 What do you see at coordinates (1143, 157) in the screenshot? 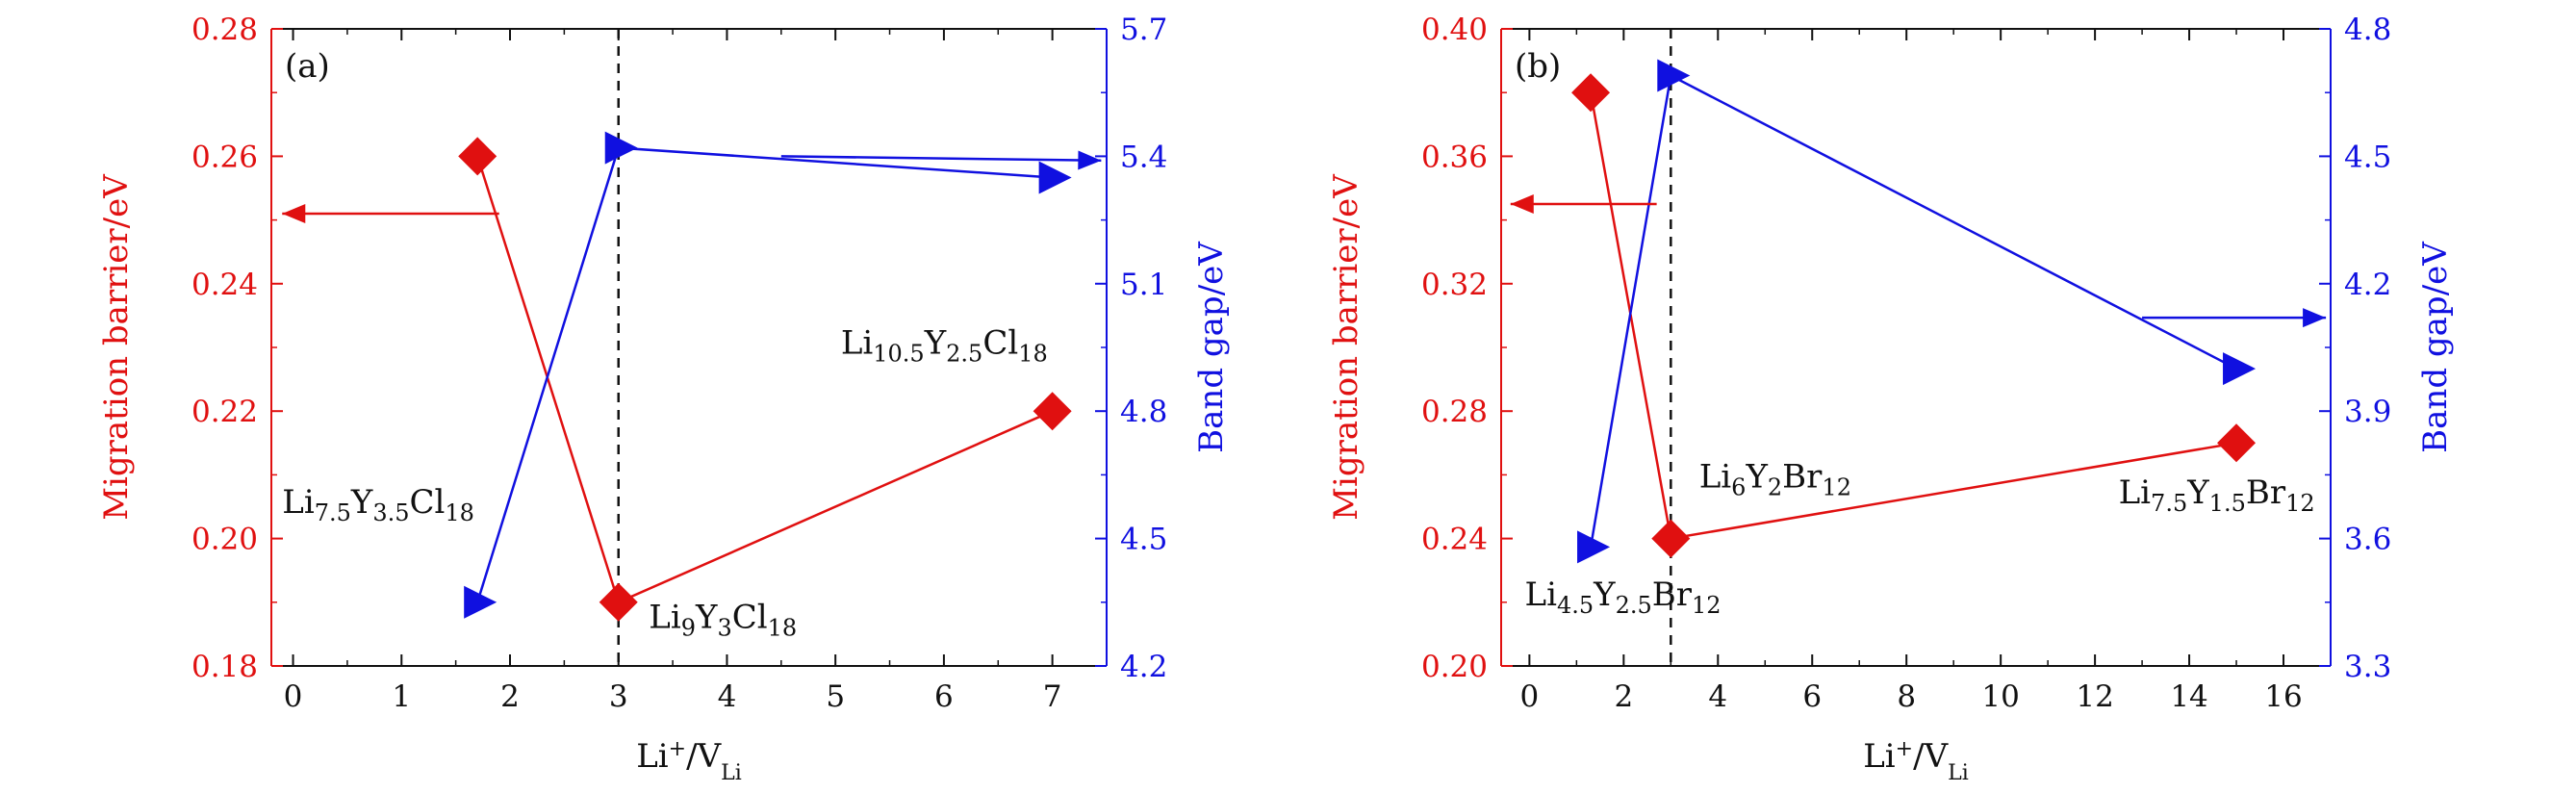
I see `panel-a-y-right-tick-label: 5.4` at bounding box center [1143, 157].